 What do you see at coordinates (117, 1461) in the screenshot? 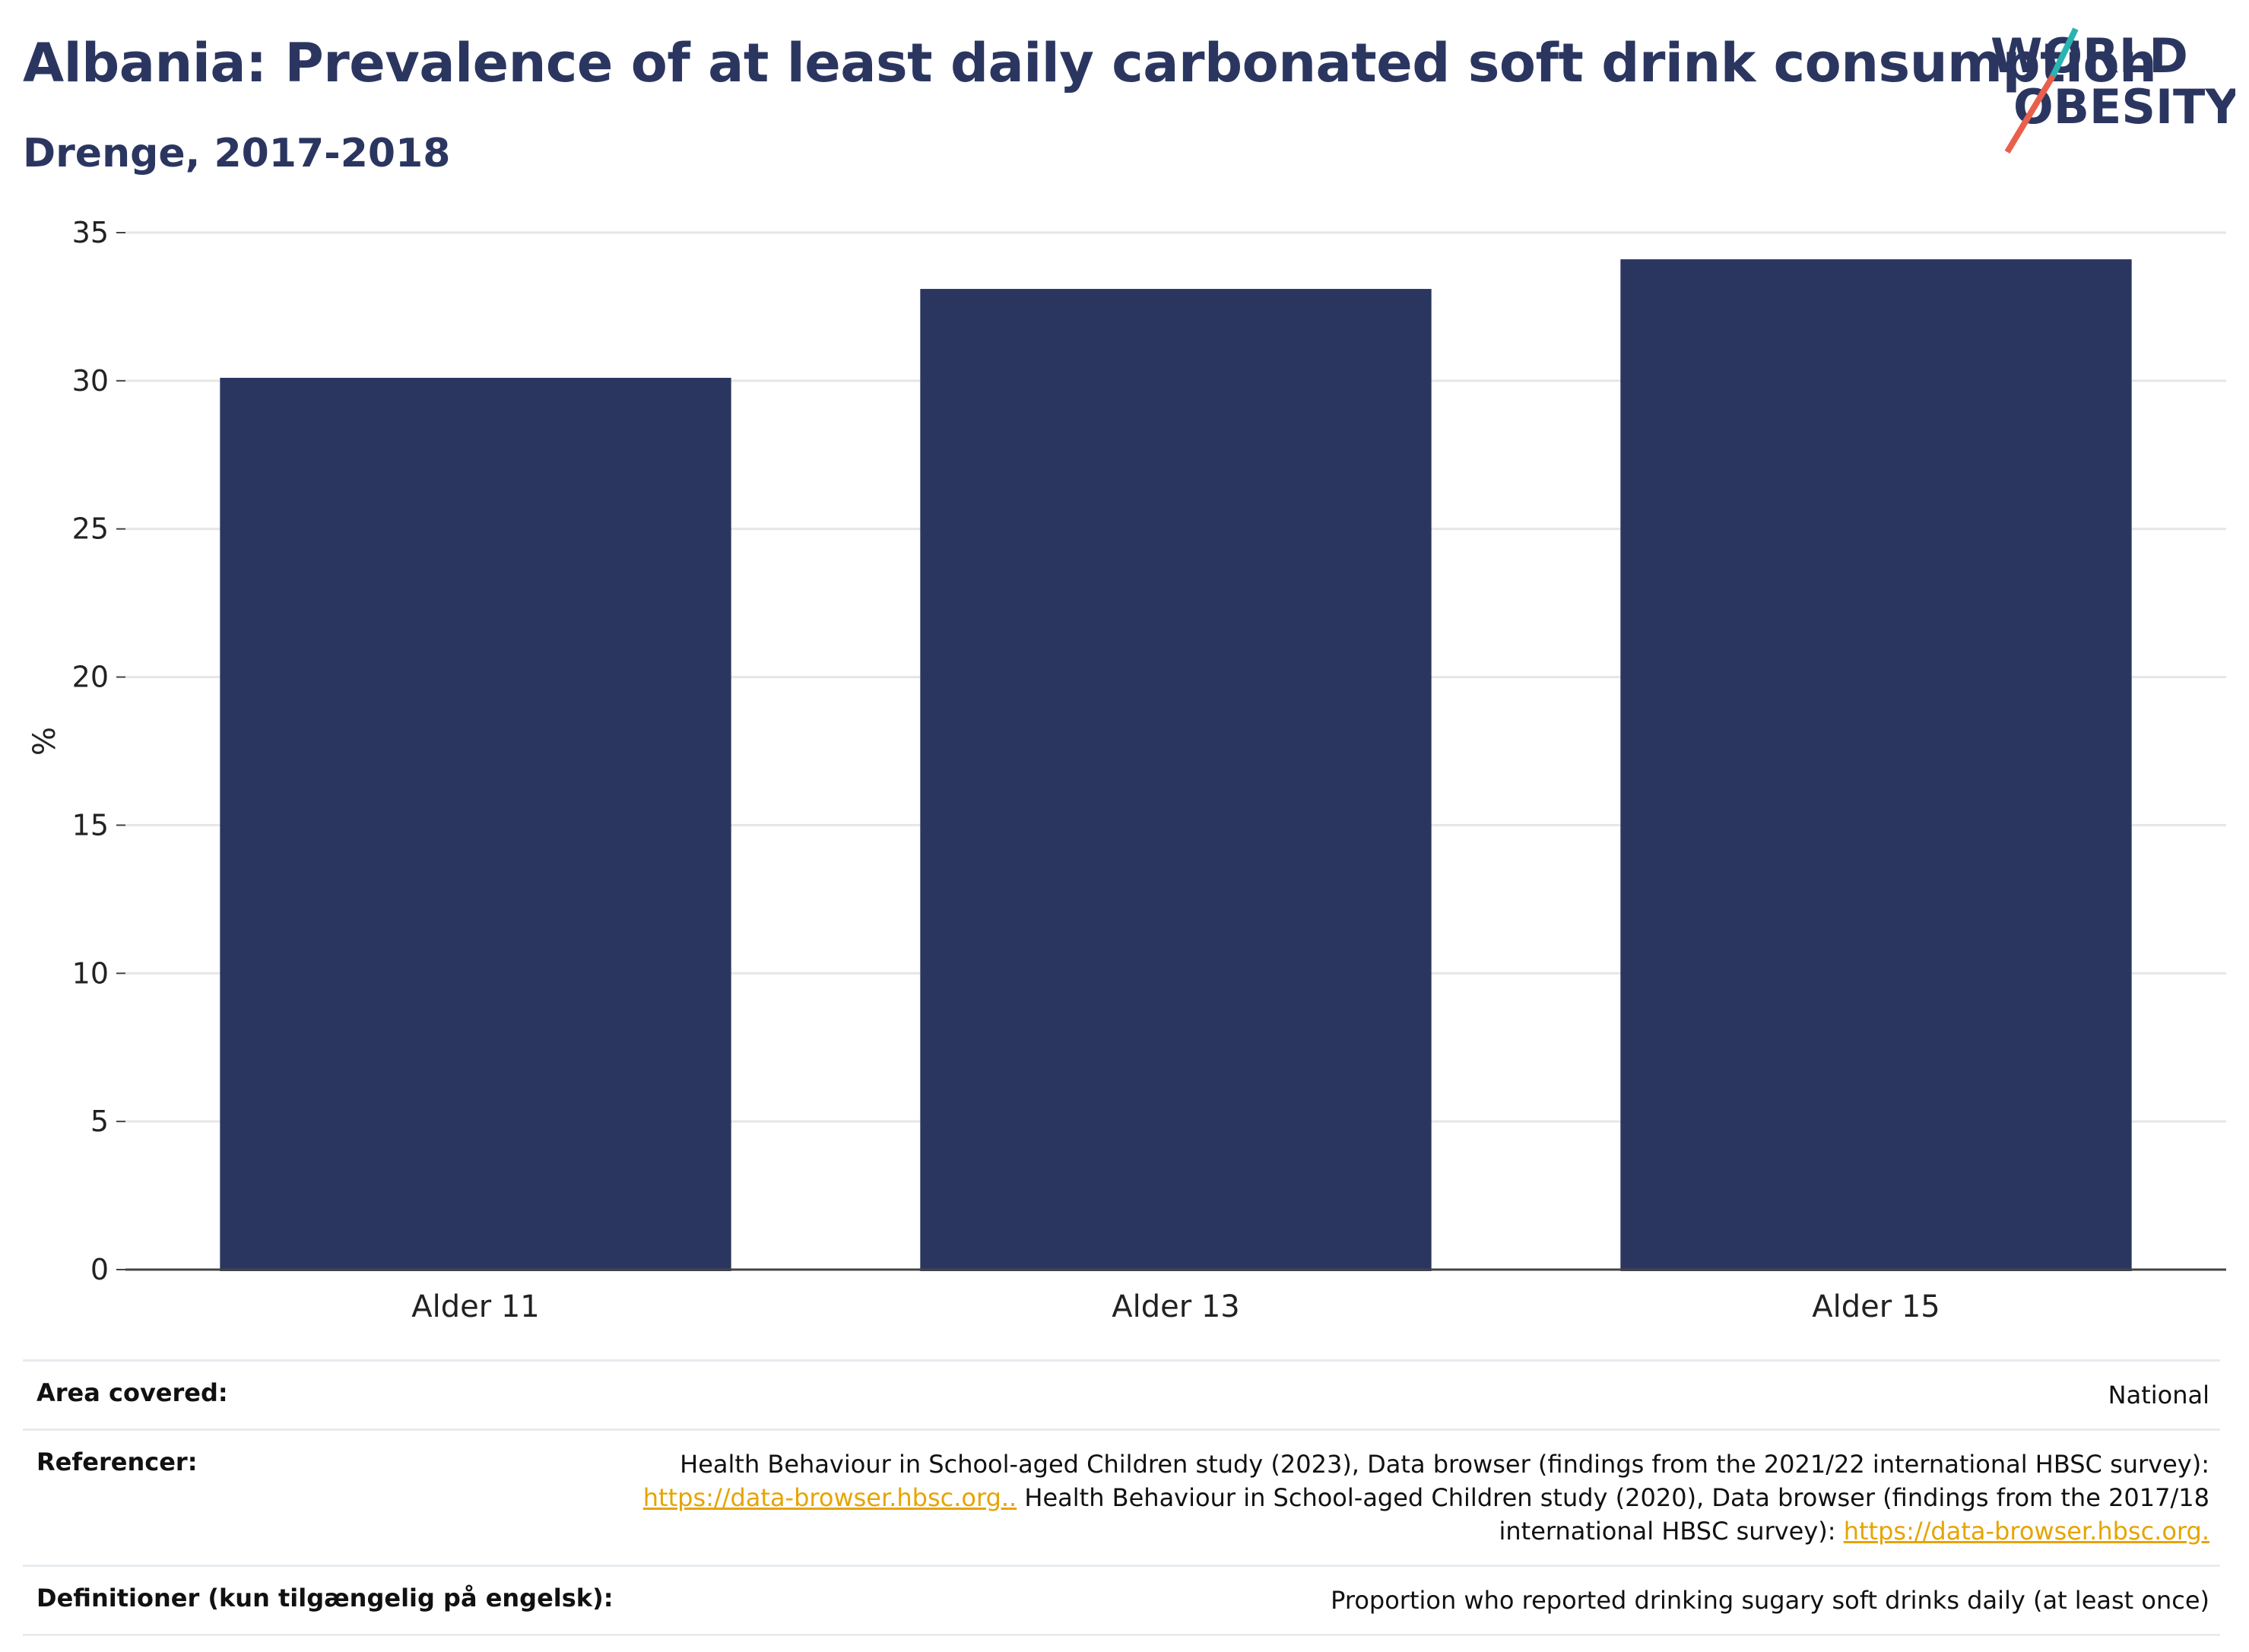
I see `references-label: Referencer:` at bounding box center [117, 1461].